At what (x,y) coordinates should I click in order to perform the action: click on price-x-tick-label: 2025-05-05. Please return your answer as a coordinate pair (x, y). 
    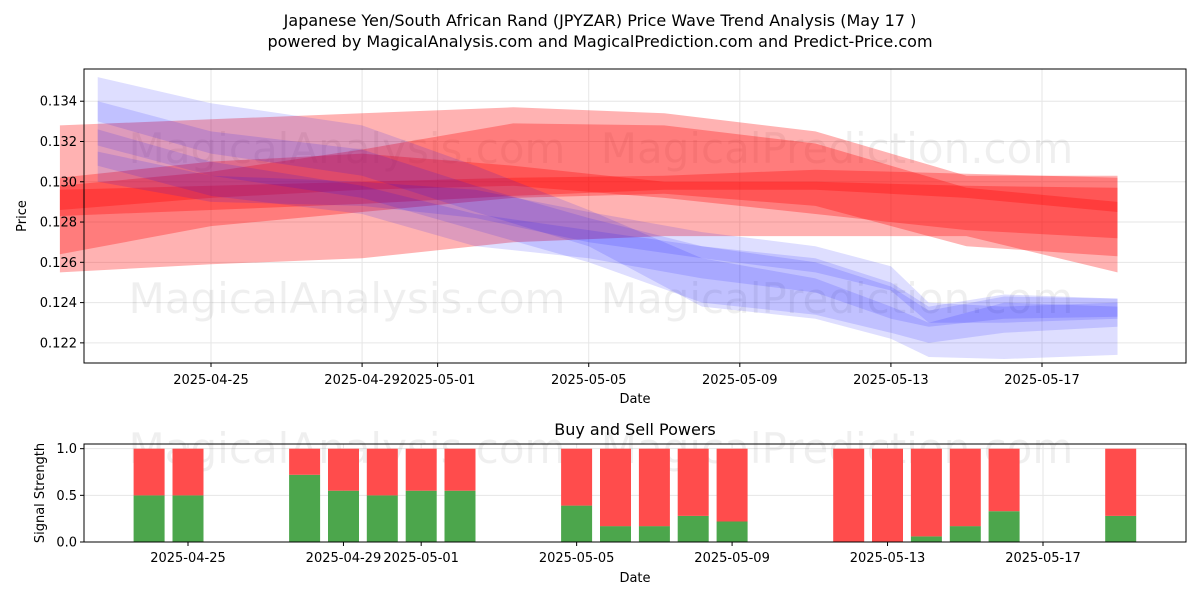
    Looking at the image, I should click on (589, 380).